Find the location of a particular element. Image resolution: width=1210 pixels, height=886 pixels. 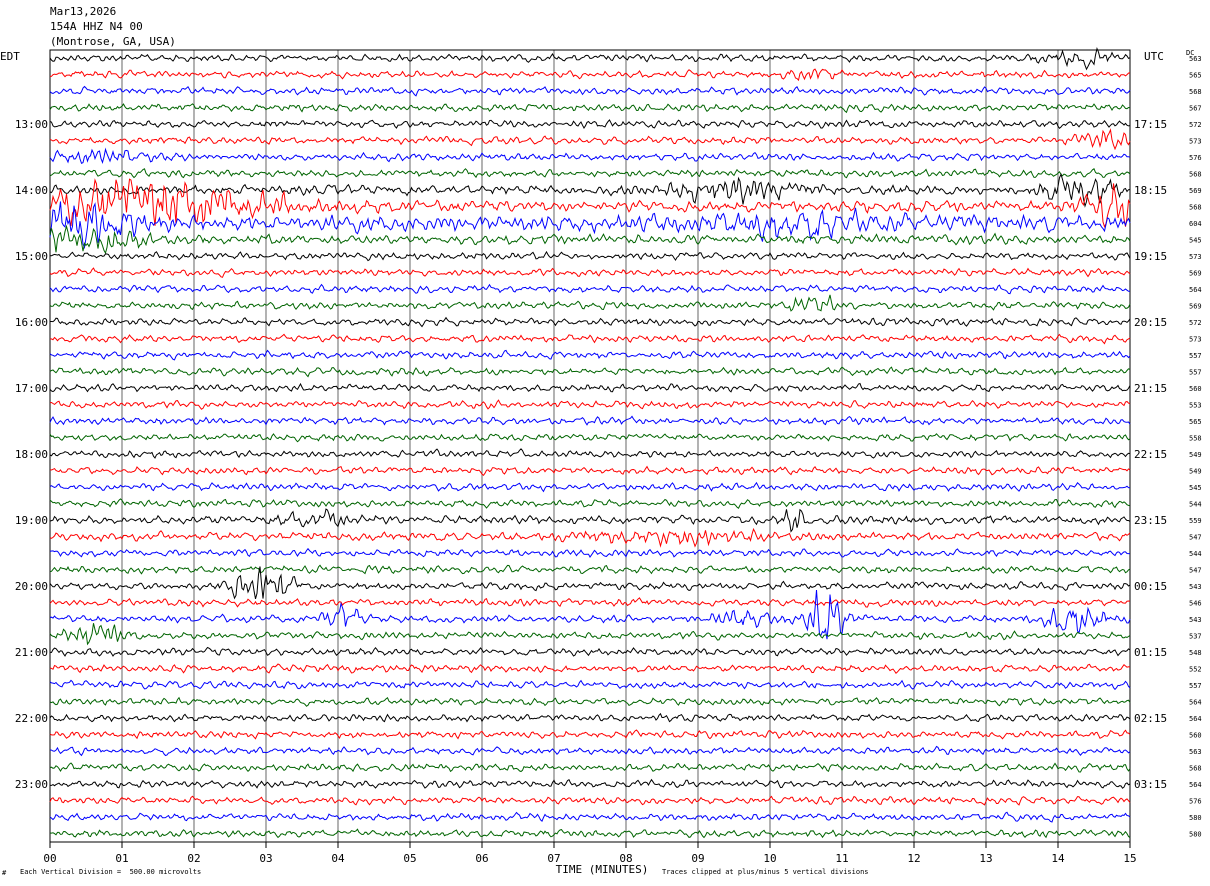

x-axis-ticks: 00 01 02 03 04 05 06 07 08 09 10 11 12 13 14 15 is located at coordinates (590, 853).